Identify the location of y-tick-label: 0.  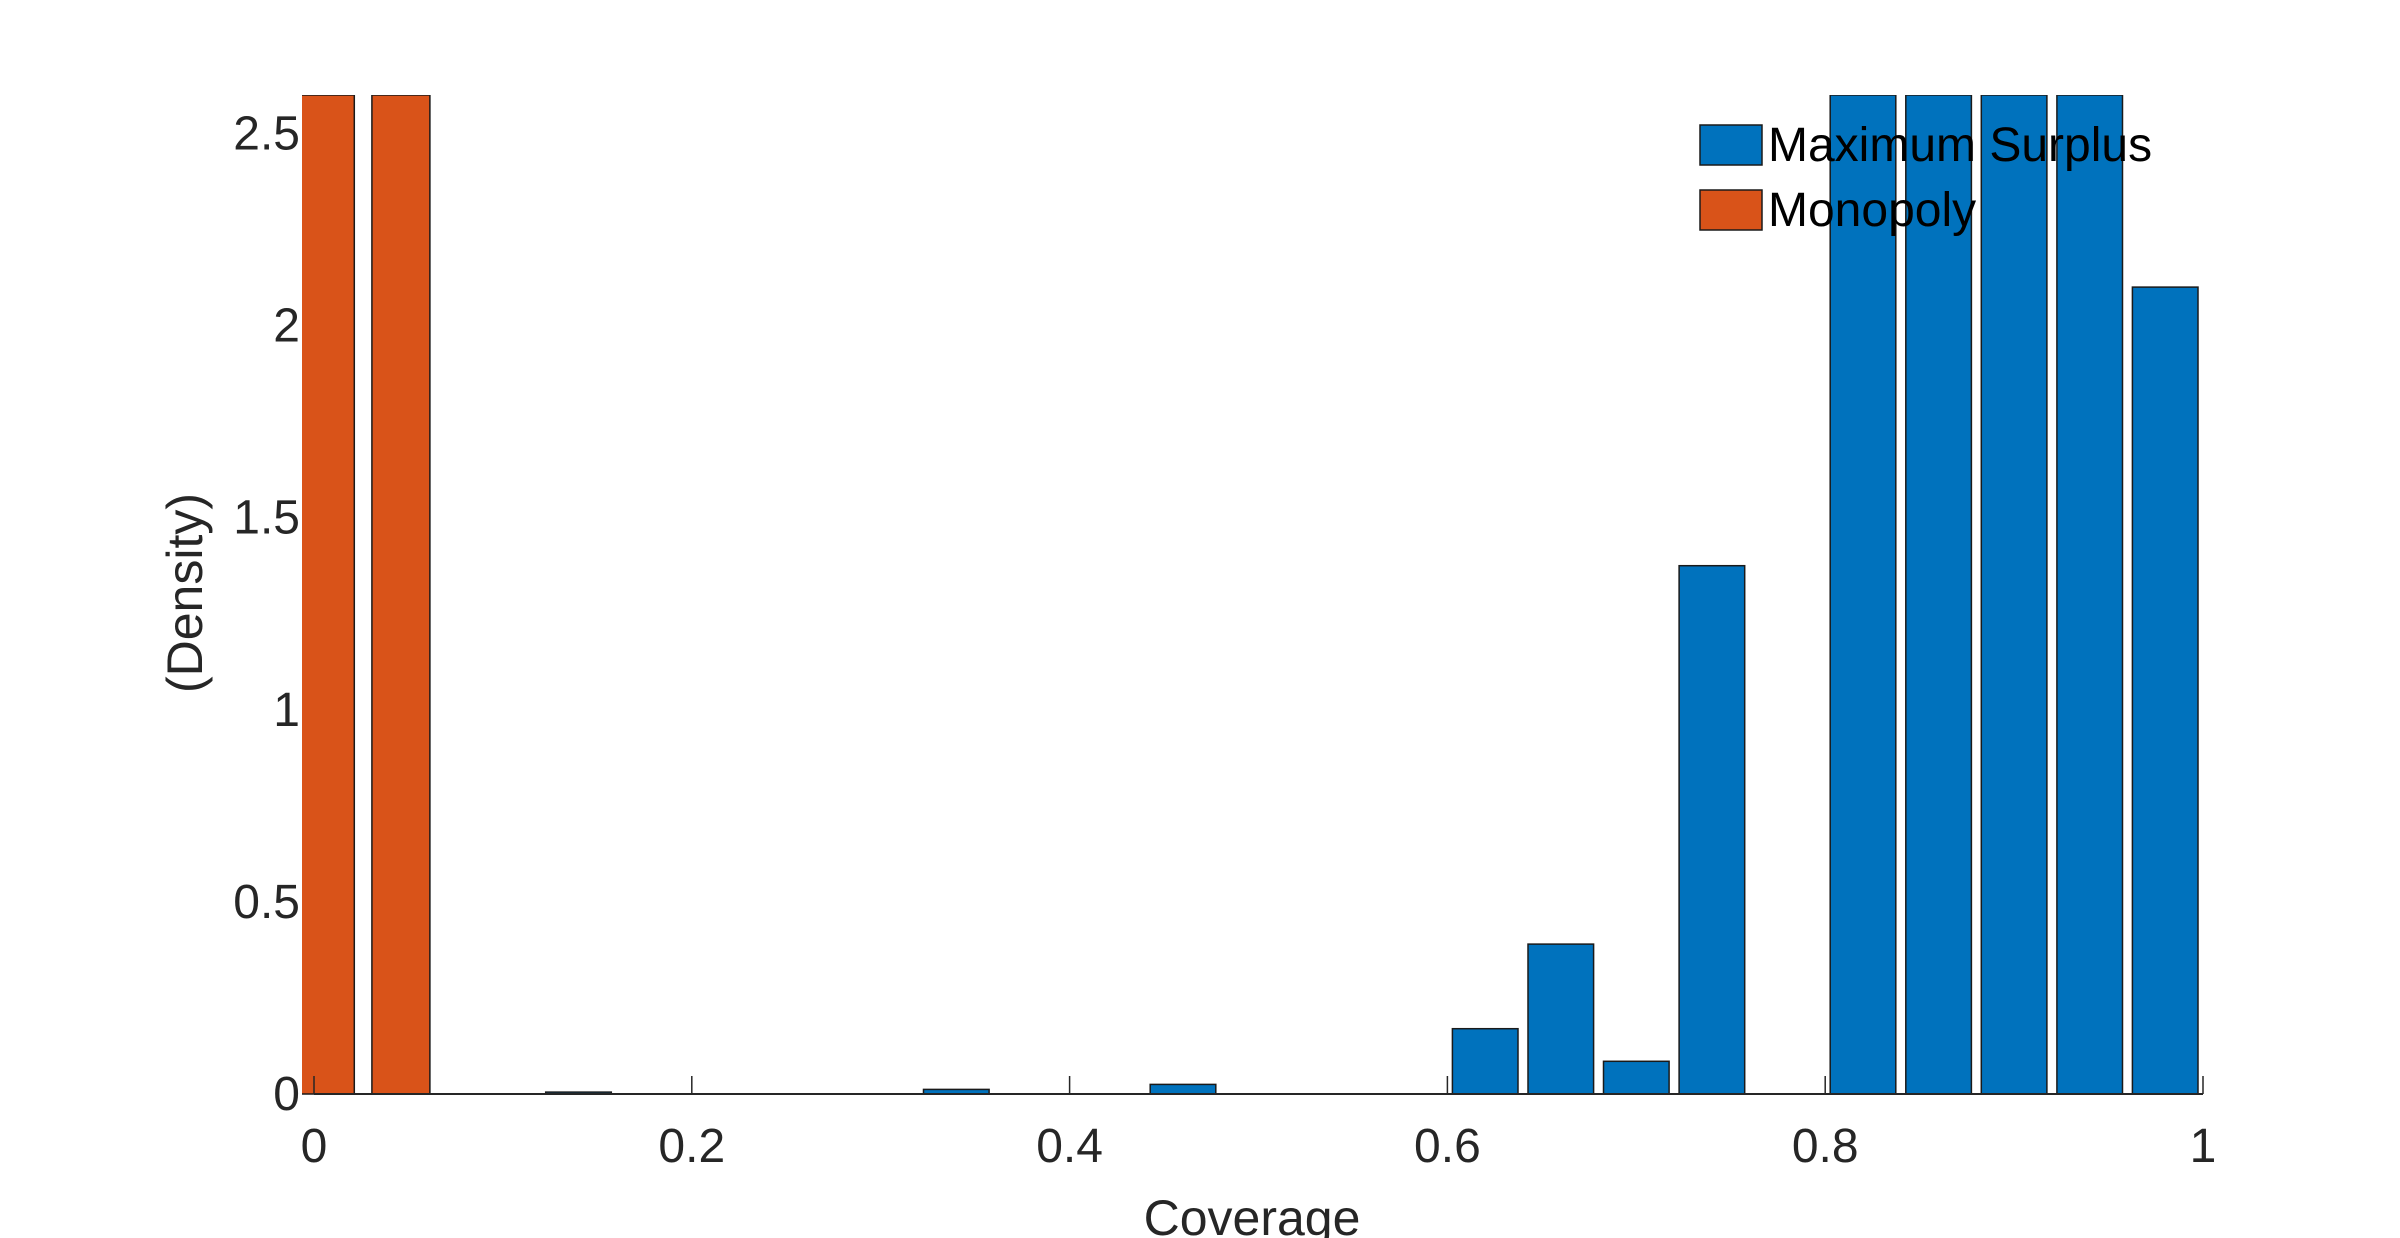
(286, 1094).